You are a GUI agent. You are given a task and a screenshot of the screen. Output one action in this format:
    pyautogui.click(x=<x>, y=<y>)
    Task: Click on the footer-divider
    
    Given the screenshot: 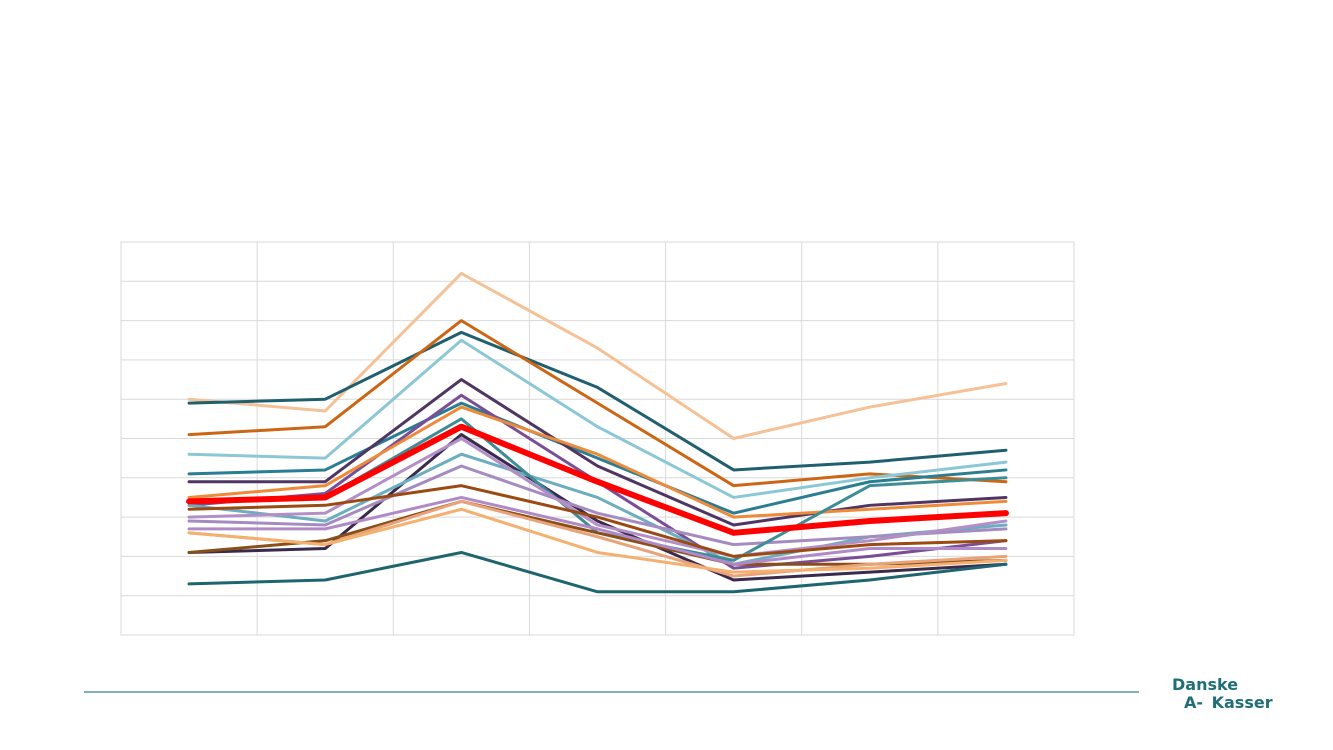 What is the action you would take?
    pyautogui.click(x=611, y=692)
    